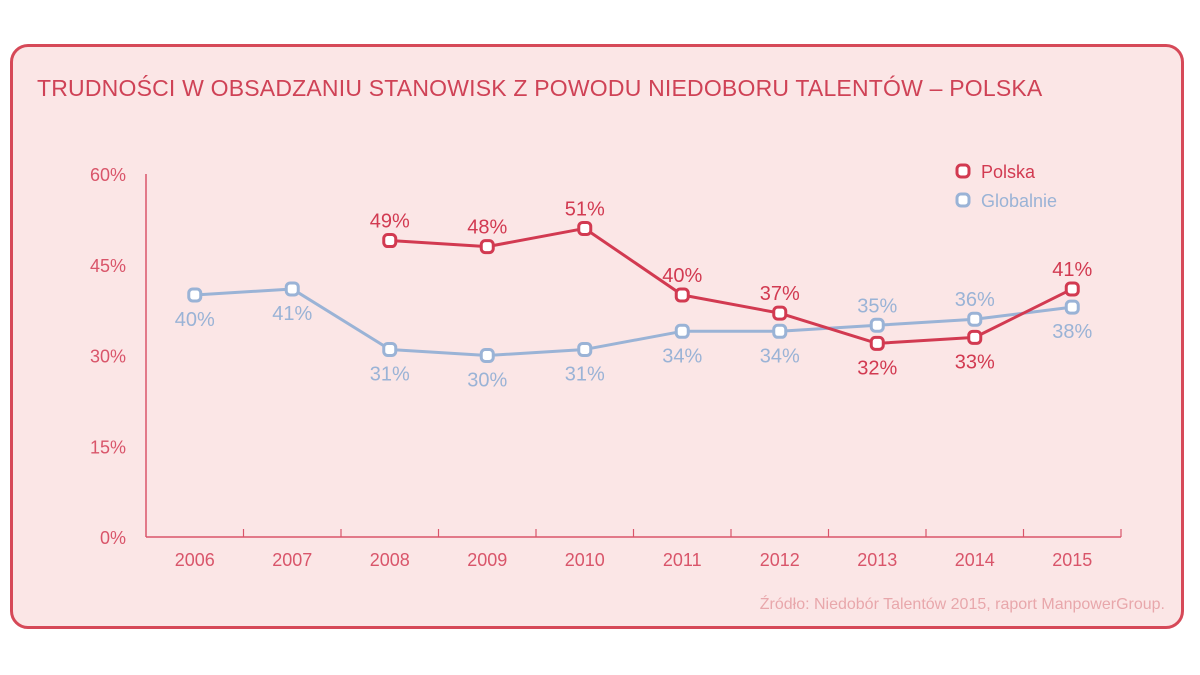 Image resolution: width=1200 pixels, height=675 pixels. Describe the element at coordinates (877, 306) in the screenshot. I see `data-label-globalnie: 35%` at that location.